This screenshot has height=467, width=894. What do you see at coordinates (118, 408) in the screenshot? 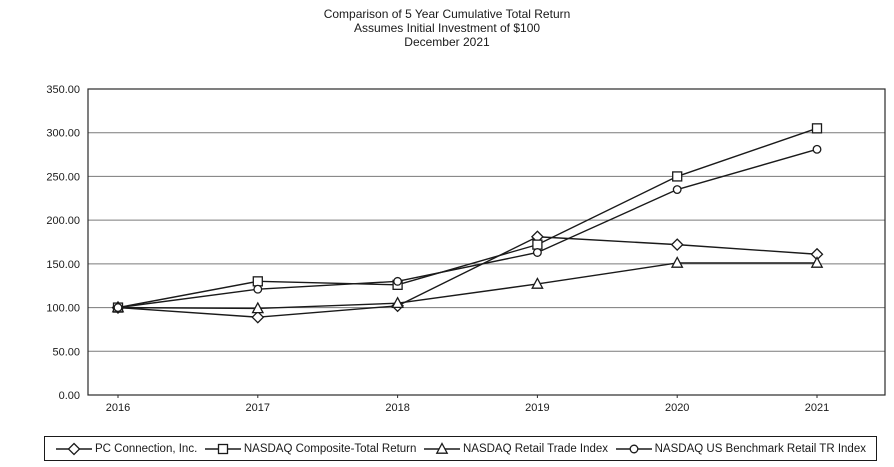
I see `x-axis-tick-label: 2016` at bounding box center [118, 408].